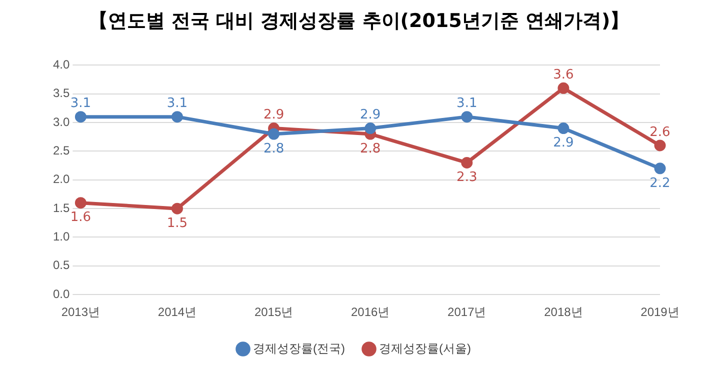 Image resolution: width=718 pixels, height=372 pixels. What do you see at coordinates (660, 132) in the screenshot?
I see `data-label: 2.6` at bounding box center [660, 132].